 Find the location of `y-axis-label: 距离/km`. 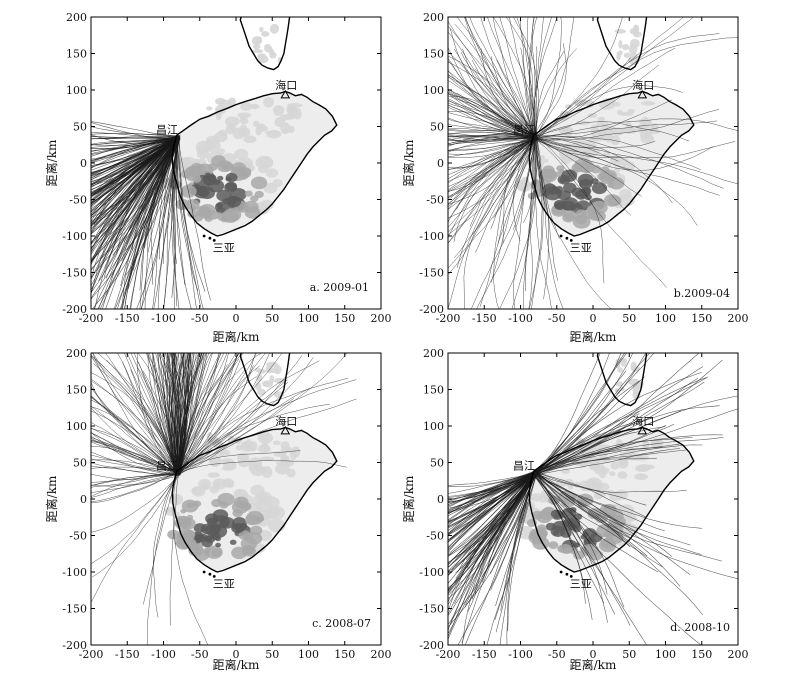

y-axis-label: 距离/km is located at coordinates (408, 162).